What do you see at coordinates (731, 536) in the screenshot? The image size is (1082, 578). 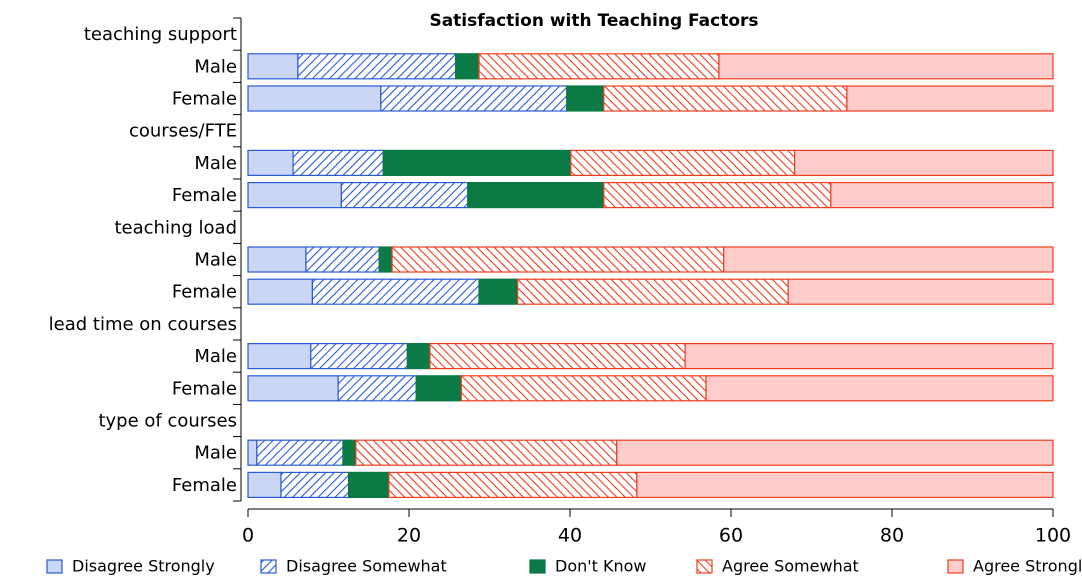 I see `x-tick-label: 60` at bounding box center [731, 536].